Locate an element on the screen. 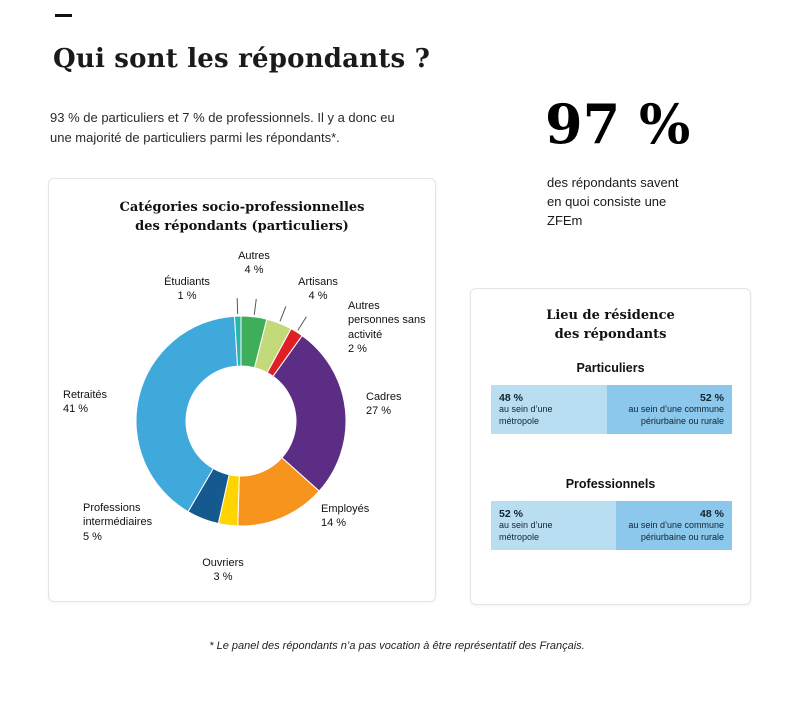  donut-segment-retraites is located at coordinates (187, 414).